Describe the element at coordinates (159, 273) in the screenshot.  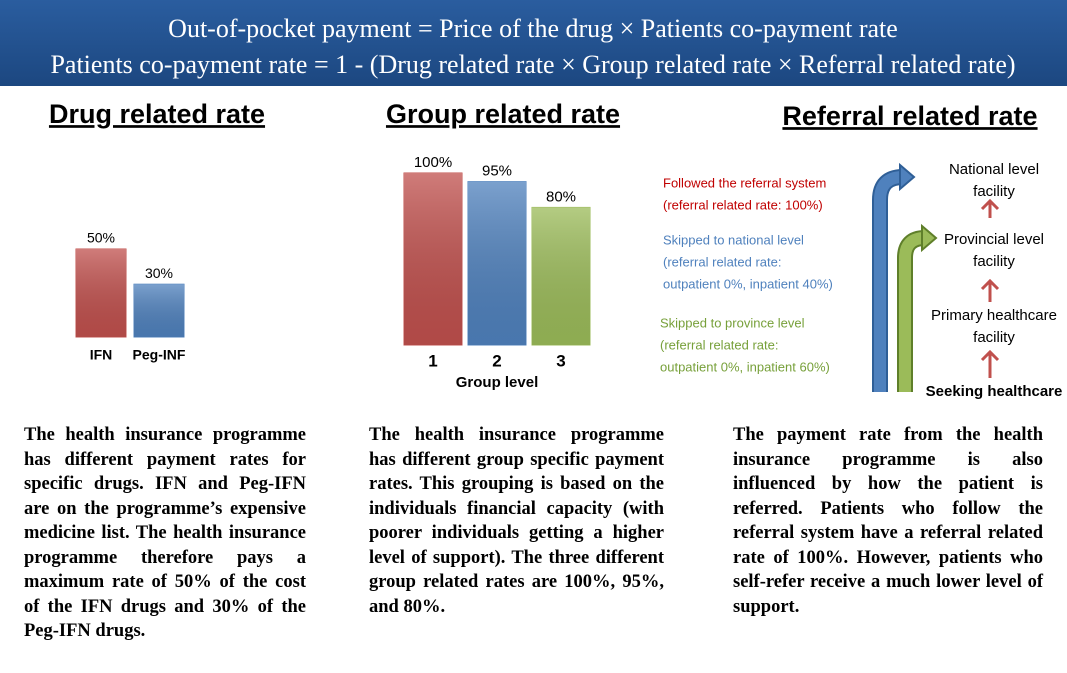
I see `value-label: 30%` at that location.